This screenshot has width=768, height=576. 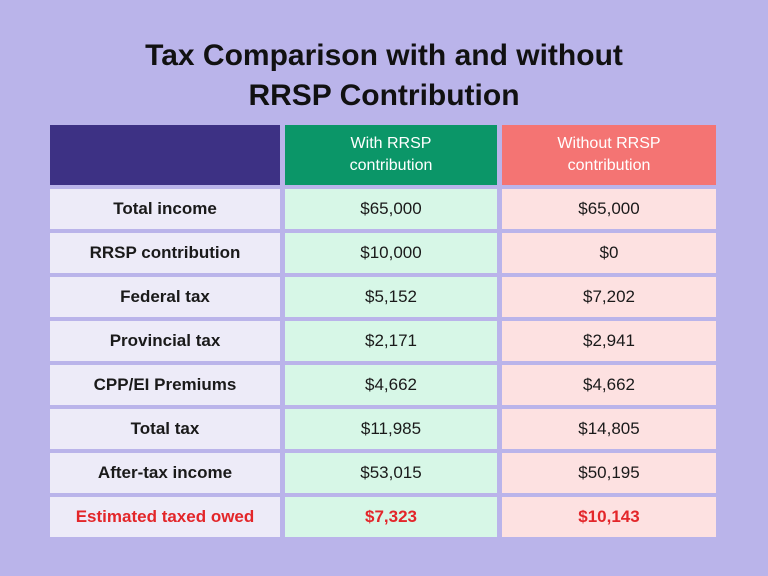 I want to click on value-cell: $53,015, so click(x=391, y=473).